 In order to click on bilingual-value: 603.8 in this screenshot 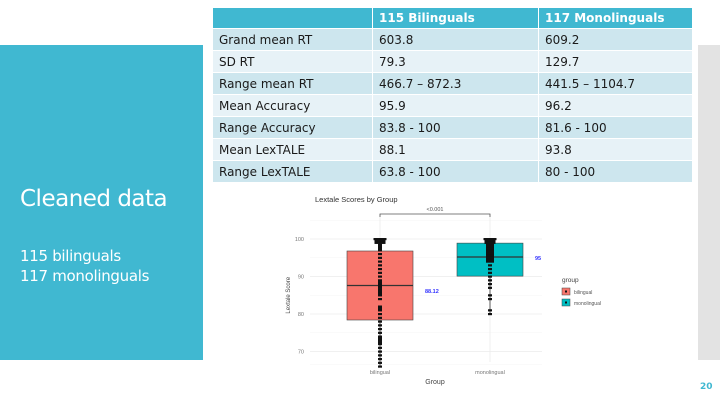, I will do `click(456, 40)`.